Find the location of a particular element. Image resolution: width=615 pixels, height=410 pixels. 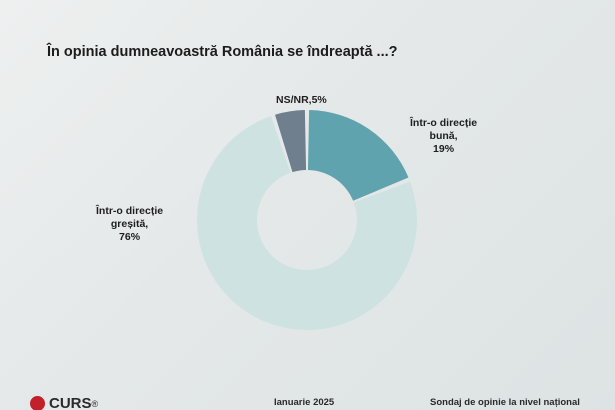

label-wrong-line1: Într-o direcție is located at coordinates (130, 211).